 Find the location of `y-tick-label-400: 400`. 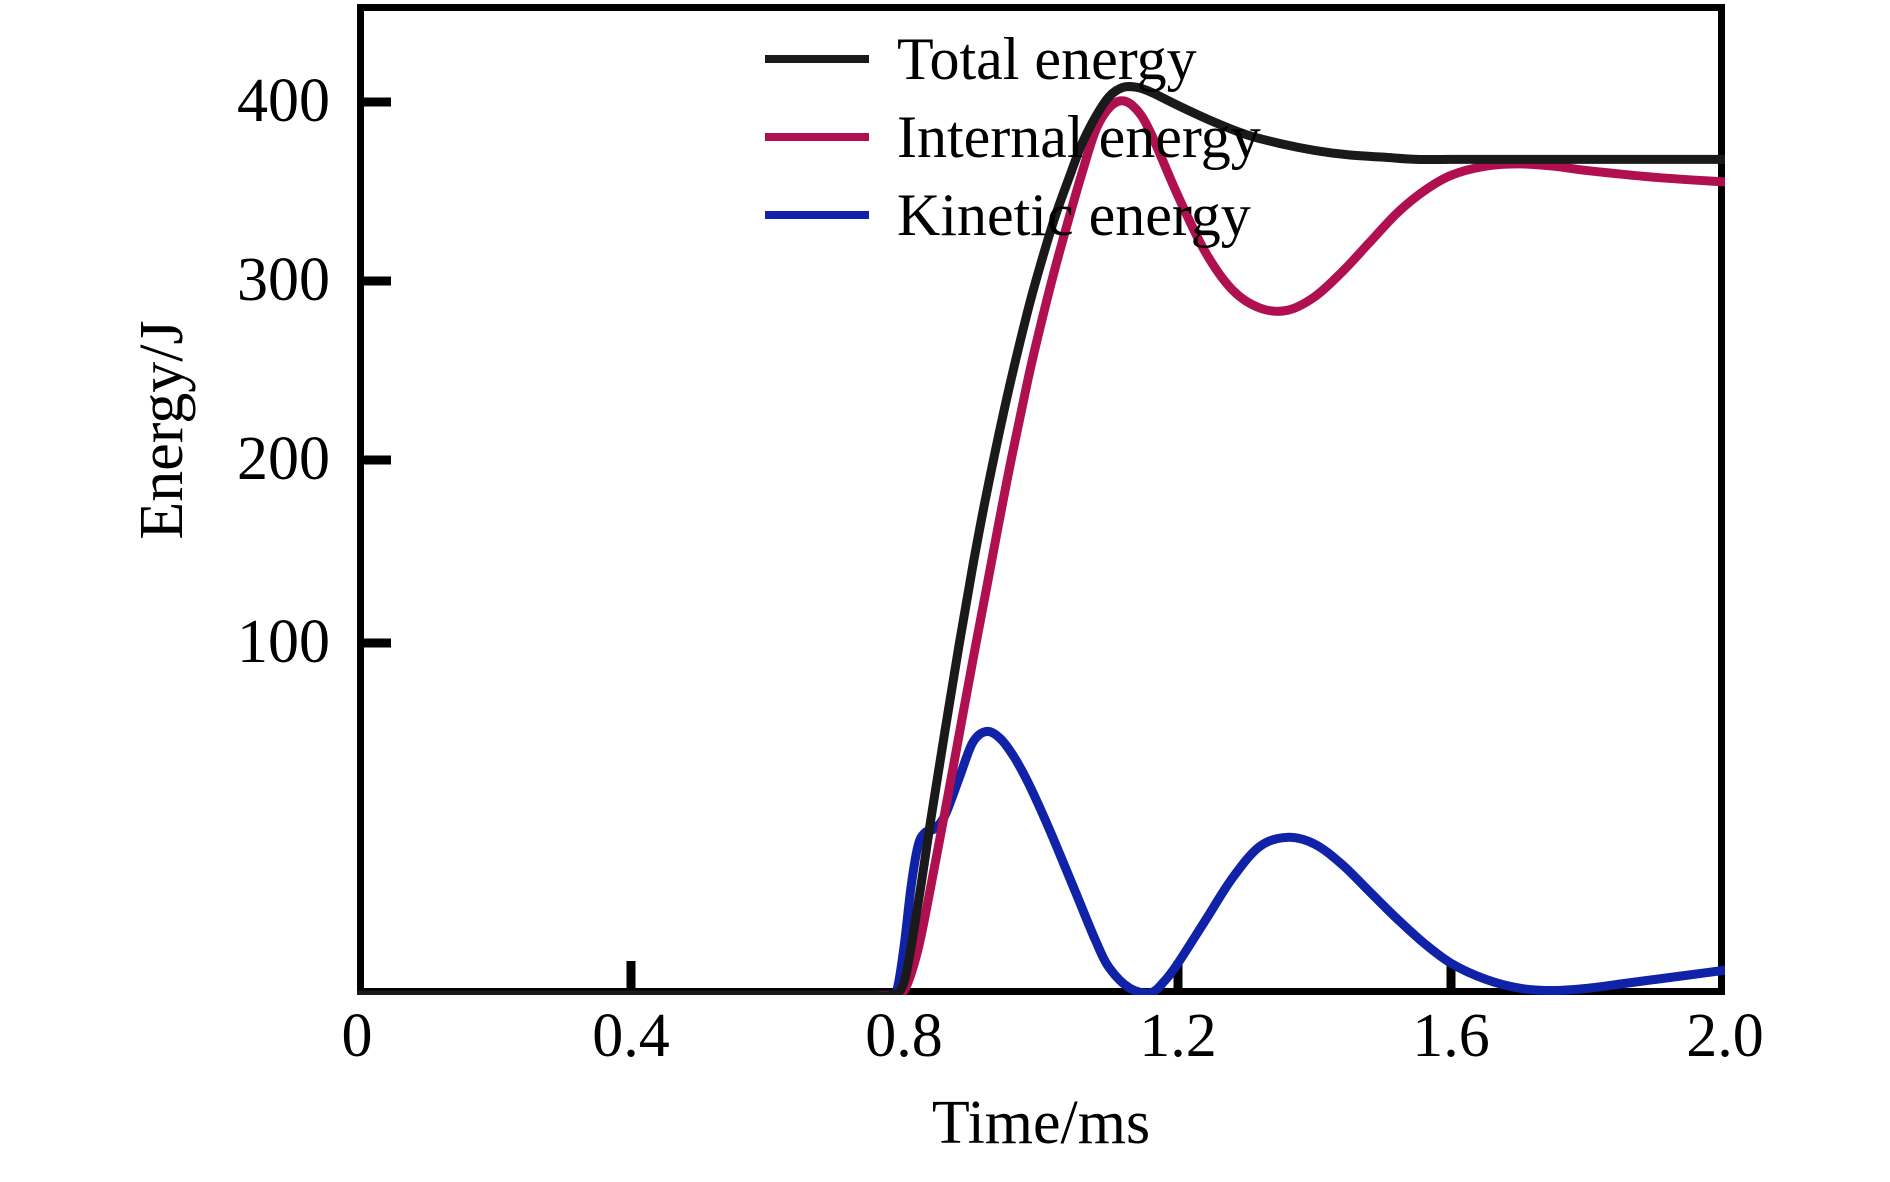

y-tick-label-400: 400 is located at coordinates (283, 101).